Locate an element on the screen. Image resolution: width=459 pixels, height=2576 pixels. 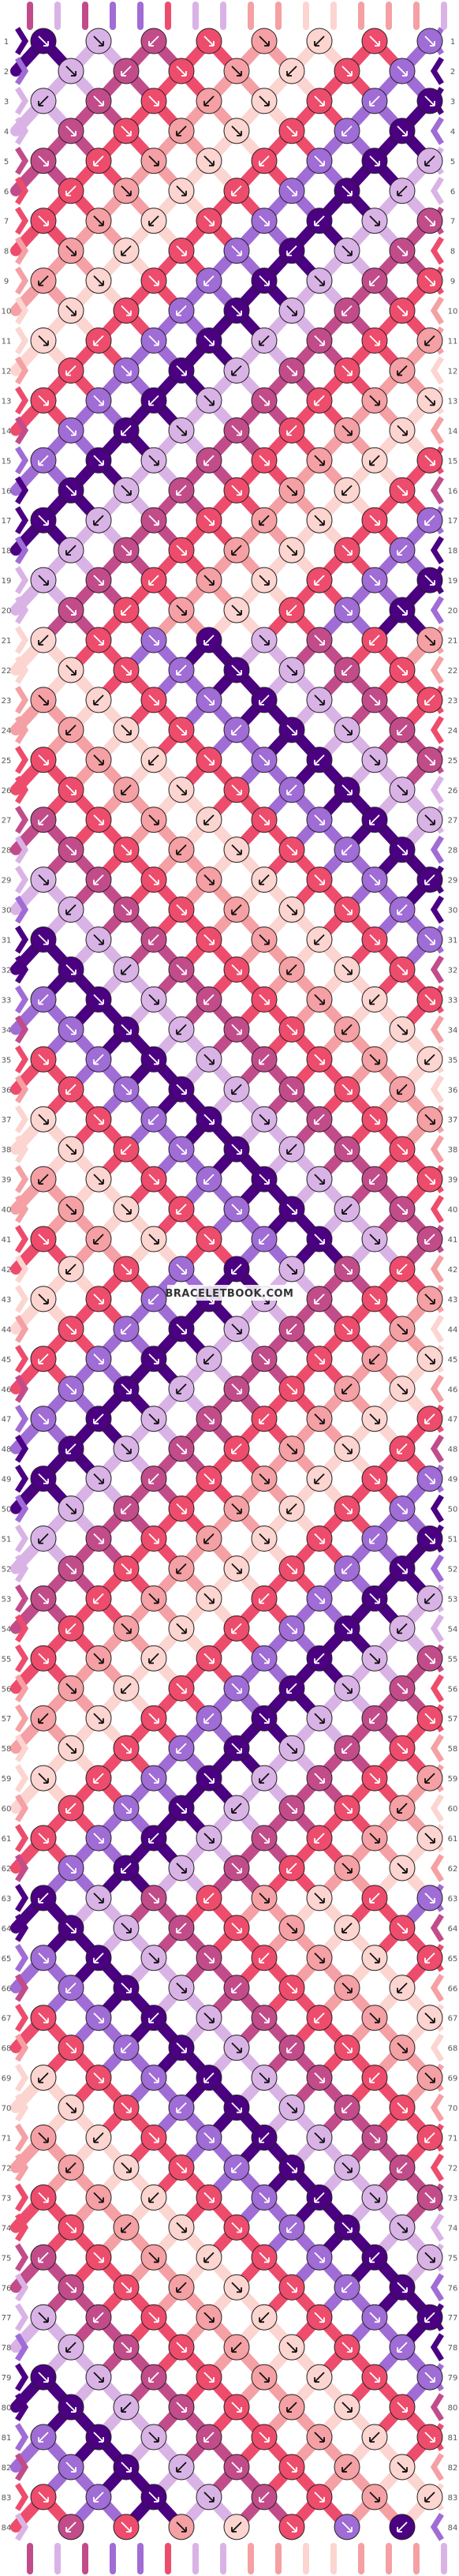
row-number: 70 is located at coordinates (7, 2109).